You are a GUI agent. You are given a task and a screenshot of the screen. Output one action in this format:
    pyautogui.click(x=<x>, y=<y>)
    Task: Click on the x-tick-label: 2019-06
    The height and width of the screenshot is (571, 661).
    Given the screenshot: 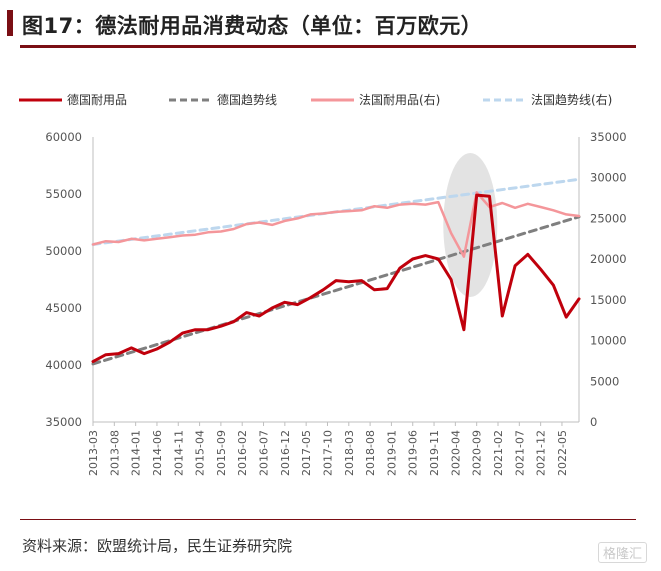 What is the action you would take?
    pyautogui.click(x=413, y=453)
    